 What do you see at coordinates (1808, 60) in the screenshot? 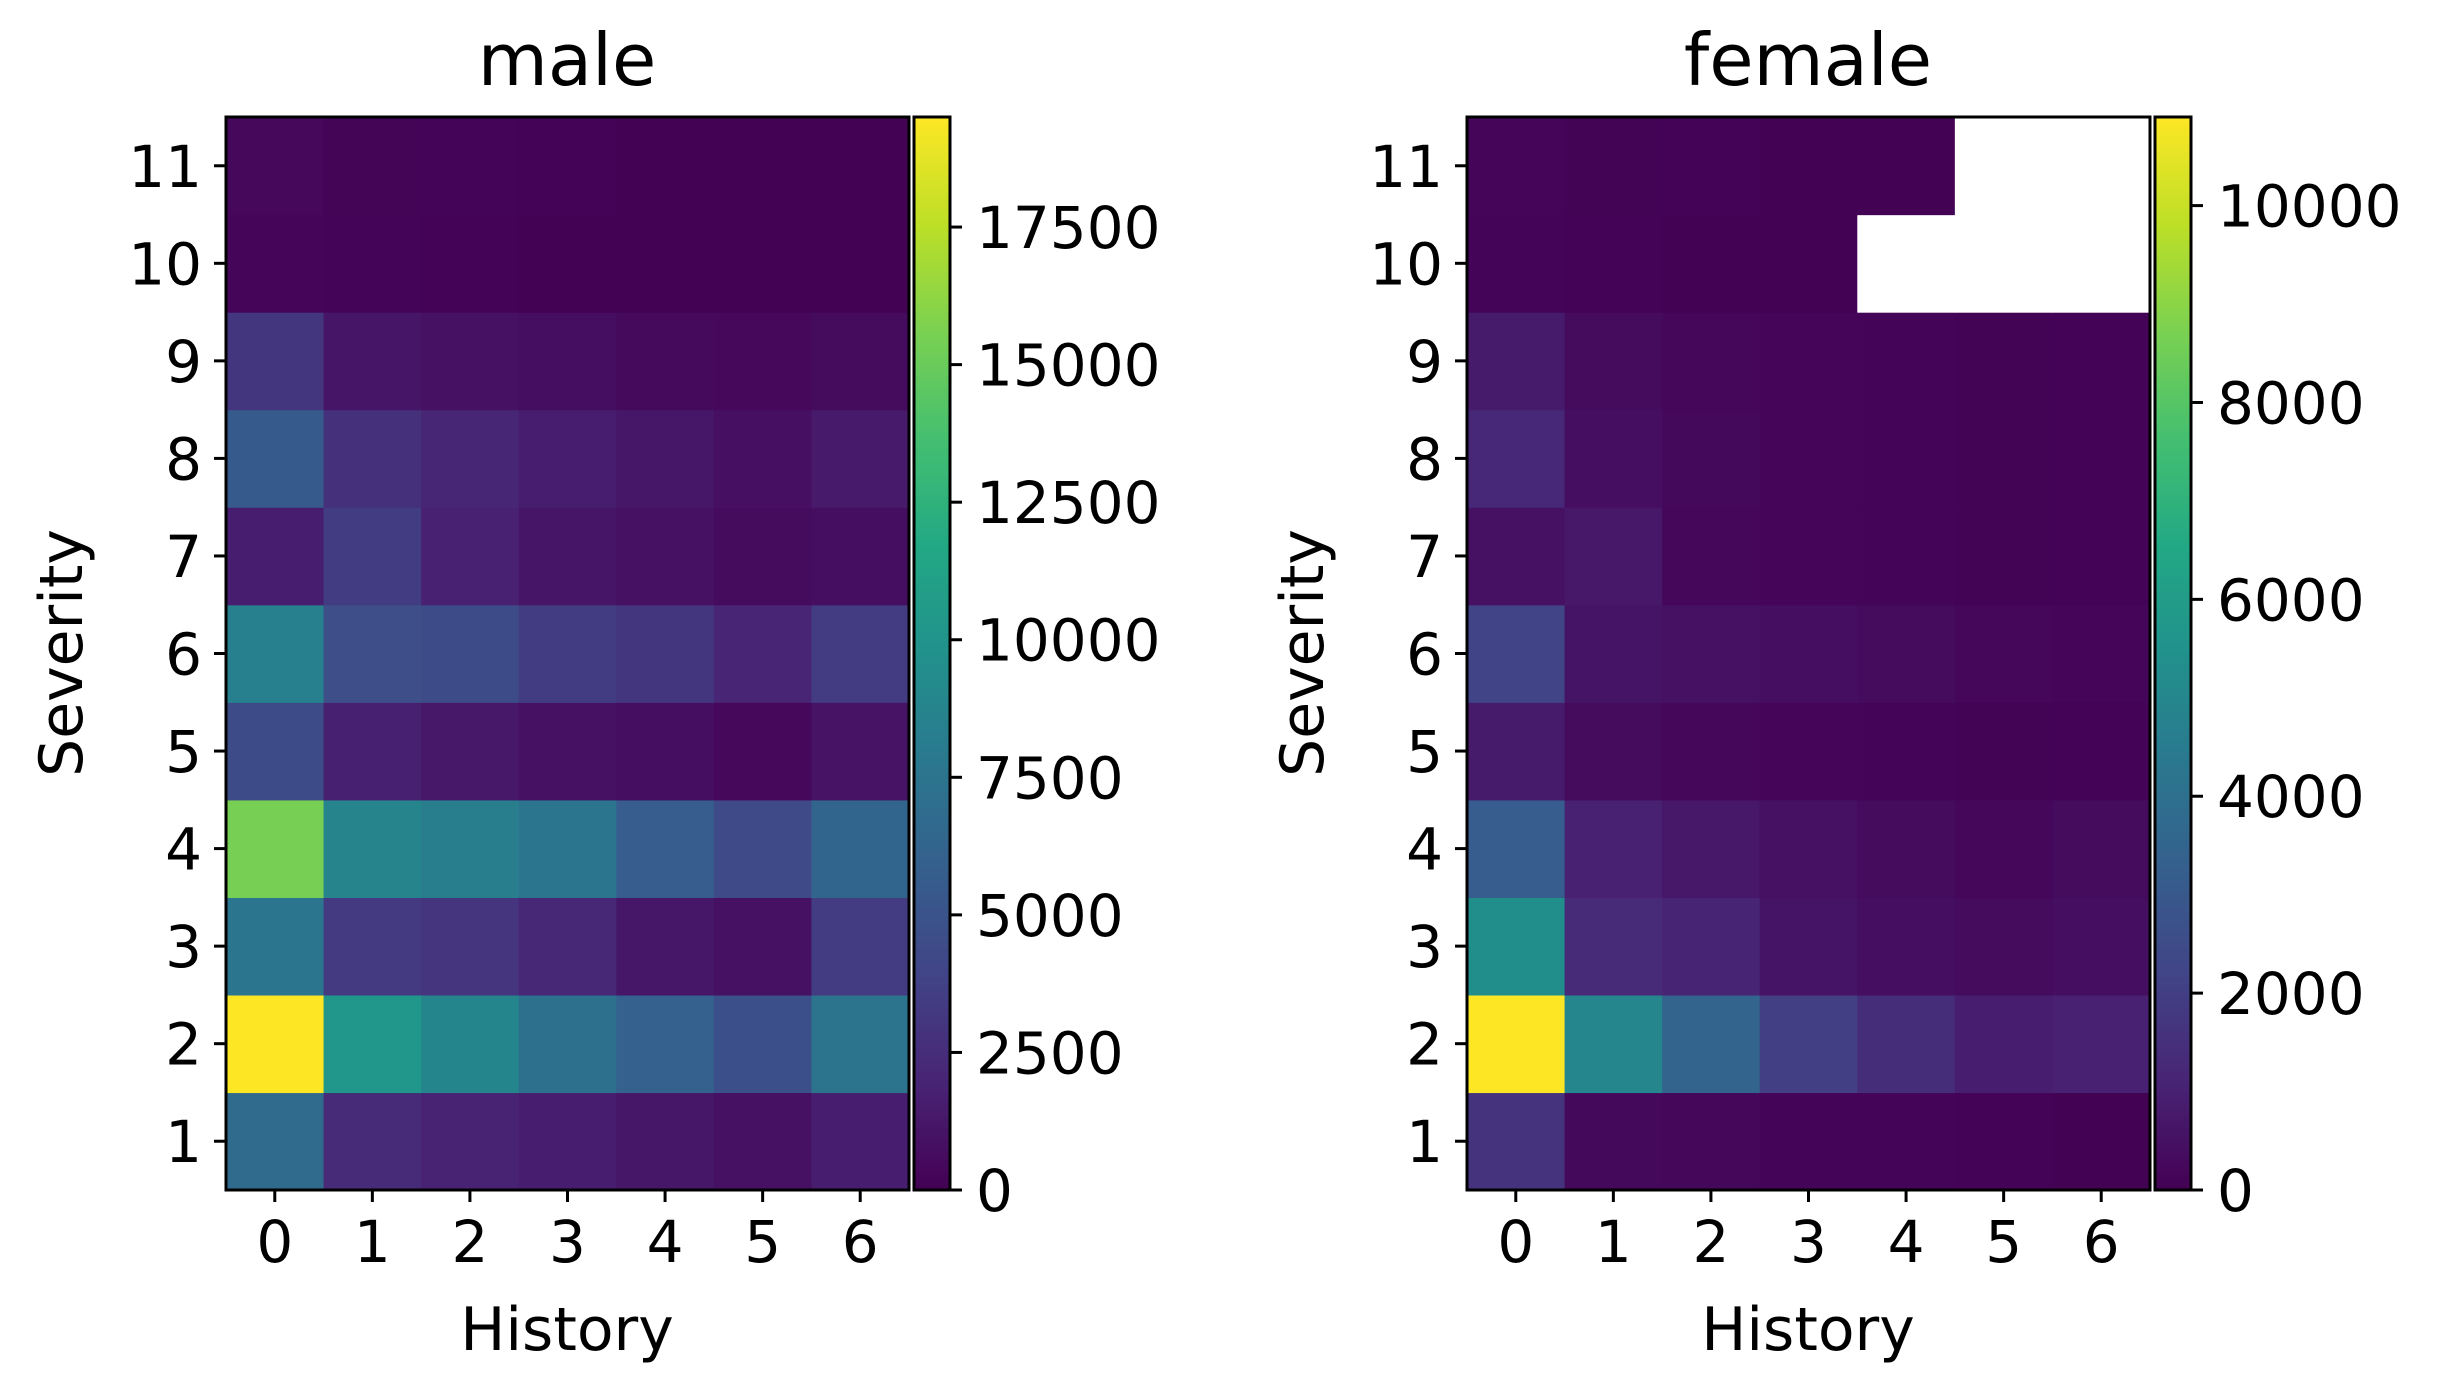
I see `chart-title-female: female` at bounding box center [1808, 60].